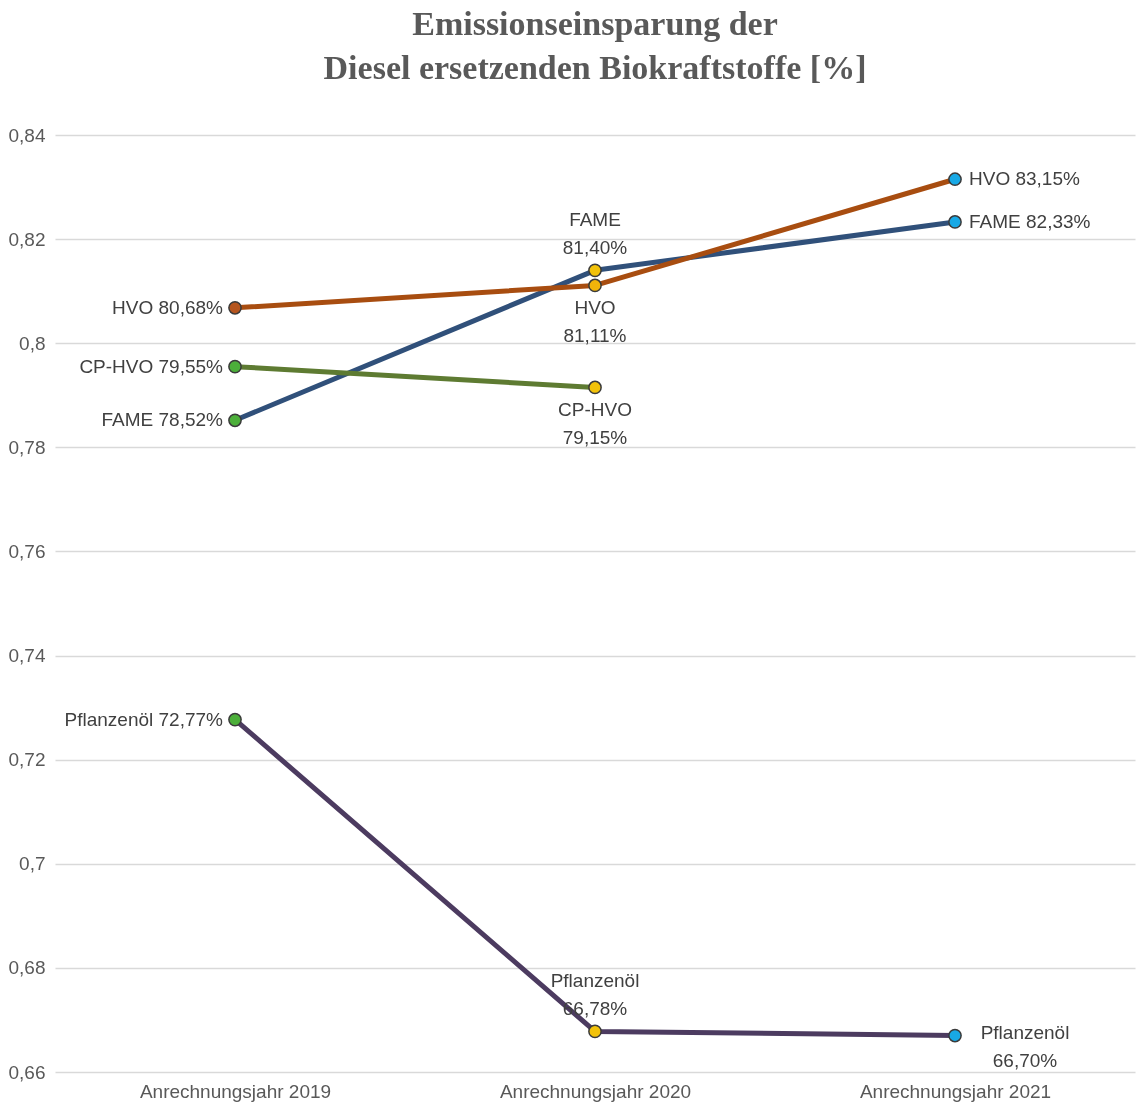 This screenshot has height=1111, width=1139. What do you see at coordinates (1030, 221) in the screenshot?
I see `text: FAME 82,33%` at bounding box center [1030, 221].